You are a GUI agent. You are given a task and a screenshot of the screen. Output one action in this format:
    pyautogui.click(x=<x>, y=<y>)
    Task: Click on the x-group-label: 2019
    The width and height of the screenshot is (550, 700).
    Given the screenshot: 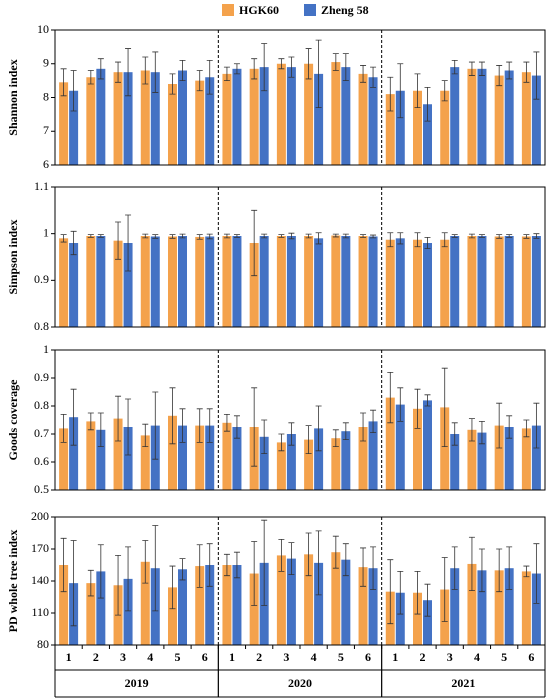 What is the action you would take?
    pyautogui.click(x=137, y=683)
    